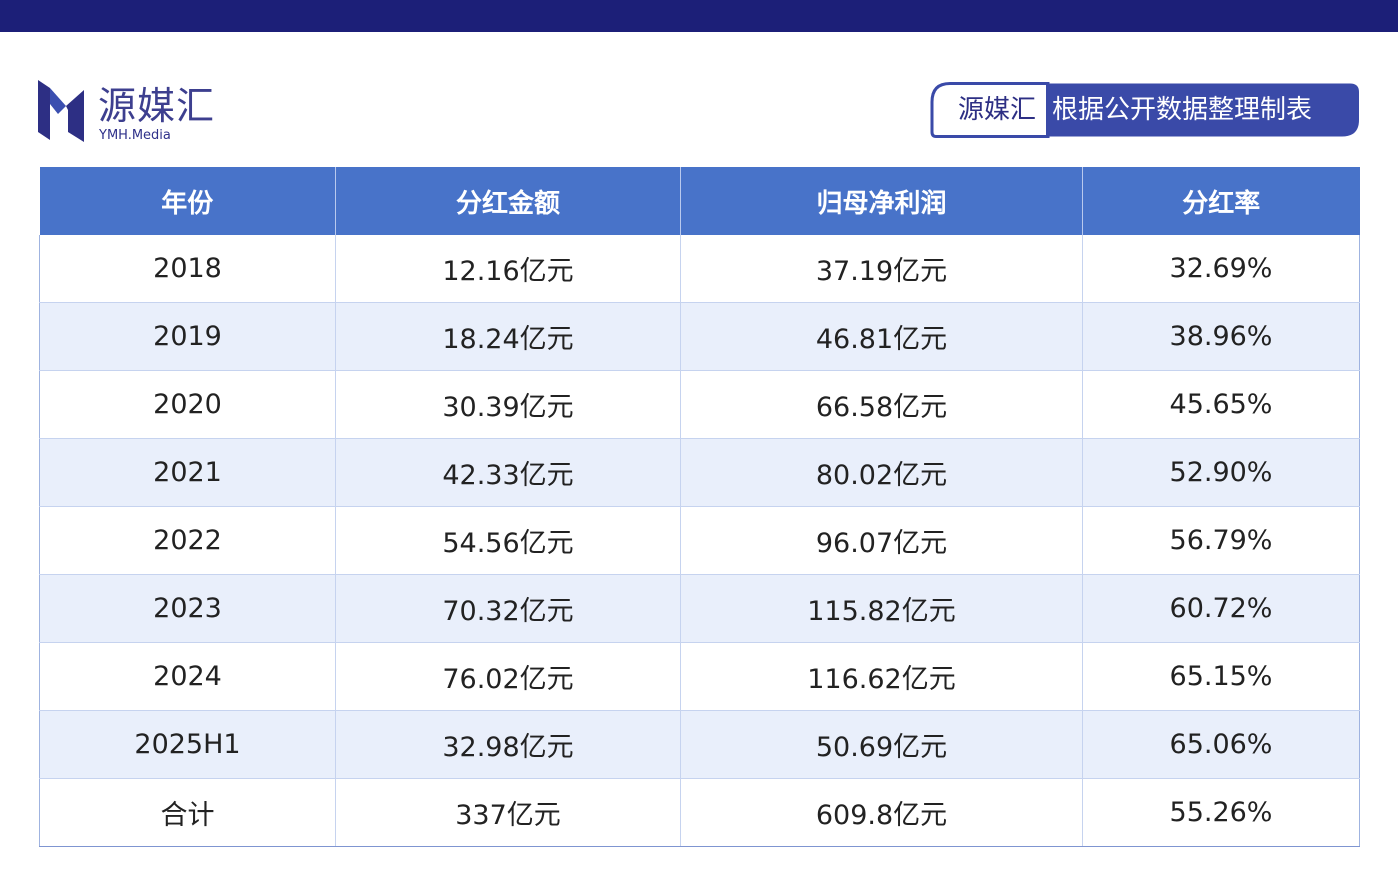 This screenshot has width=1398, height=887. I want to click on cell-net-profit: 80.02亿元, so click(881, 472).